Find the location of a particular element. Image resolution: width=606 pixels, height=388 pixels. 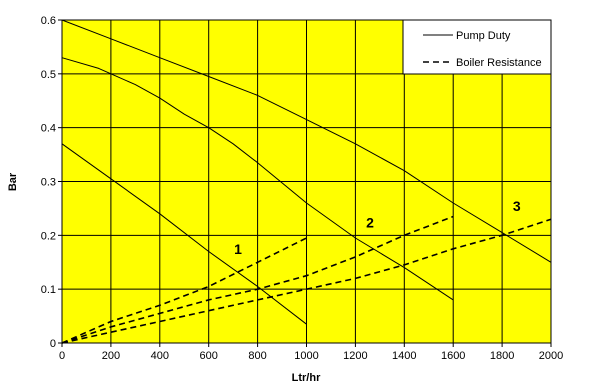

x-tick-label: 400 is located at coordinates (160, 356).